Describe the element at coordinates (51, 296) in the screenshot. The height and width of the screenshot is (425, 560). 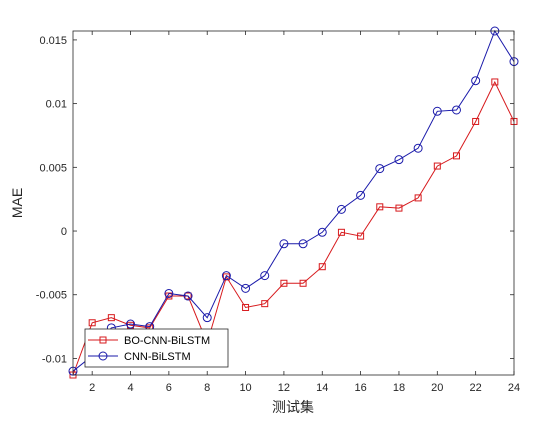
I see `y-tick-label: -0.005` at that location.